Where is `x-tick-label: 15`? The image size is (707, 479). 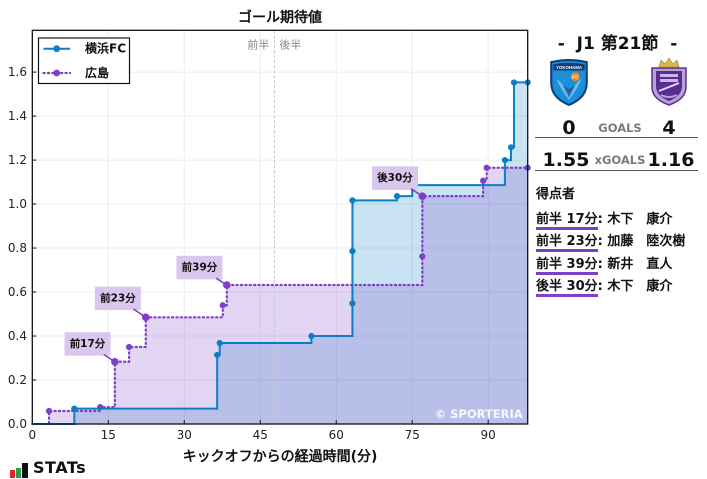
x-tick-label: 15 is located at coordinates (108, 435).